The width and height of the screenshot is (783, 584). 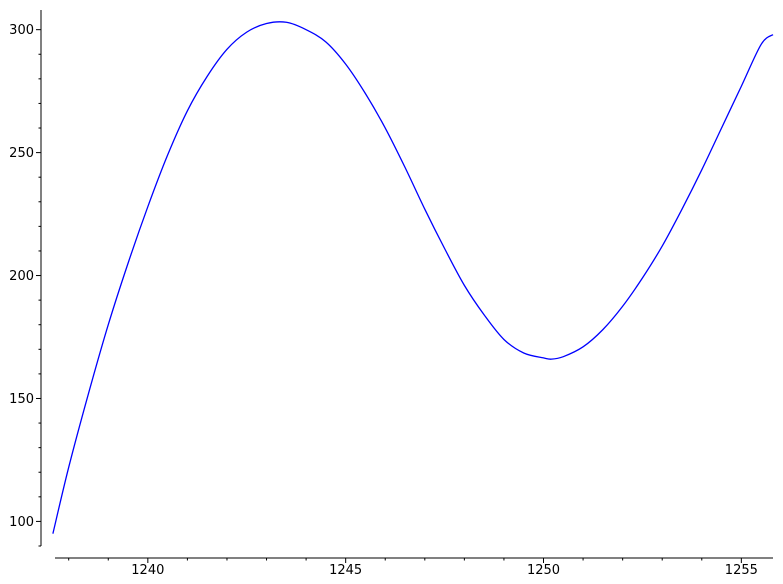 I want to click on y-tick-label: 250, so click(x=21, y=153).